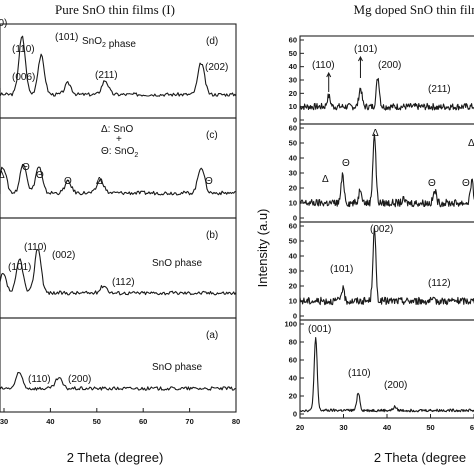  Describe the element at coordinates (63, 255) in the screenshot. I see `left-peak-label-b: (002)` at that location.